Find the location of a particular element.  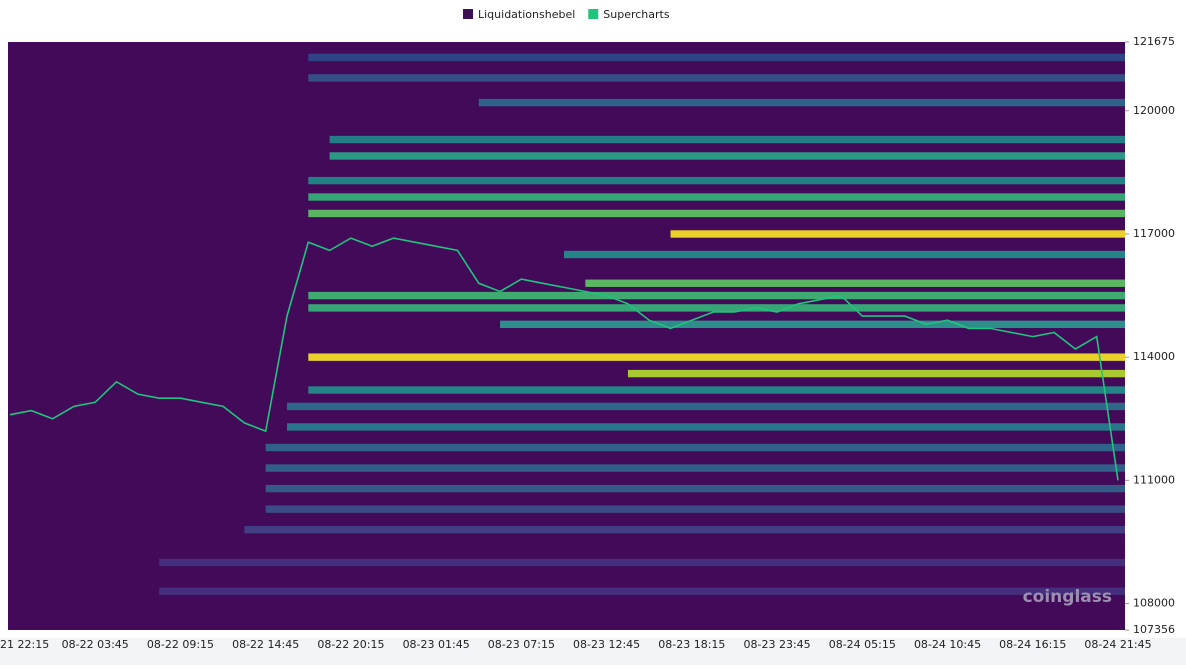

legend-label: Supercharts is located at coordinates (636, 14).